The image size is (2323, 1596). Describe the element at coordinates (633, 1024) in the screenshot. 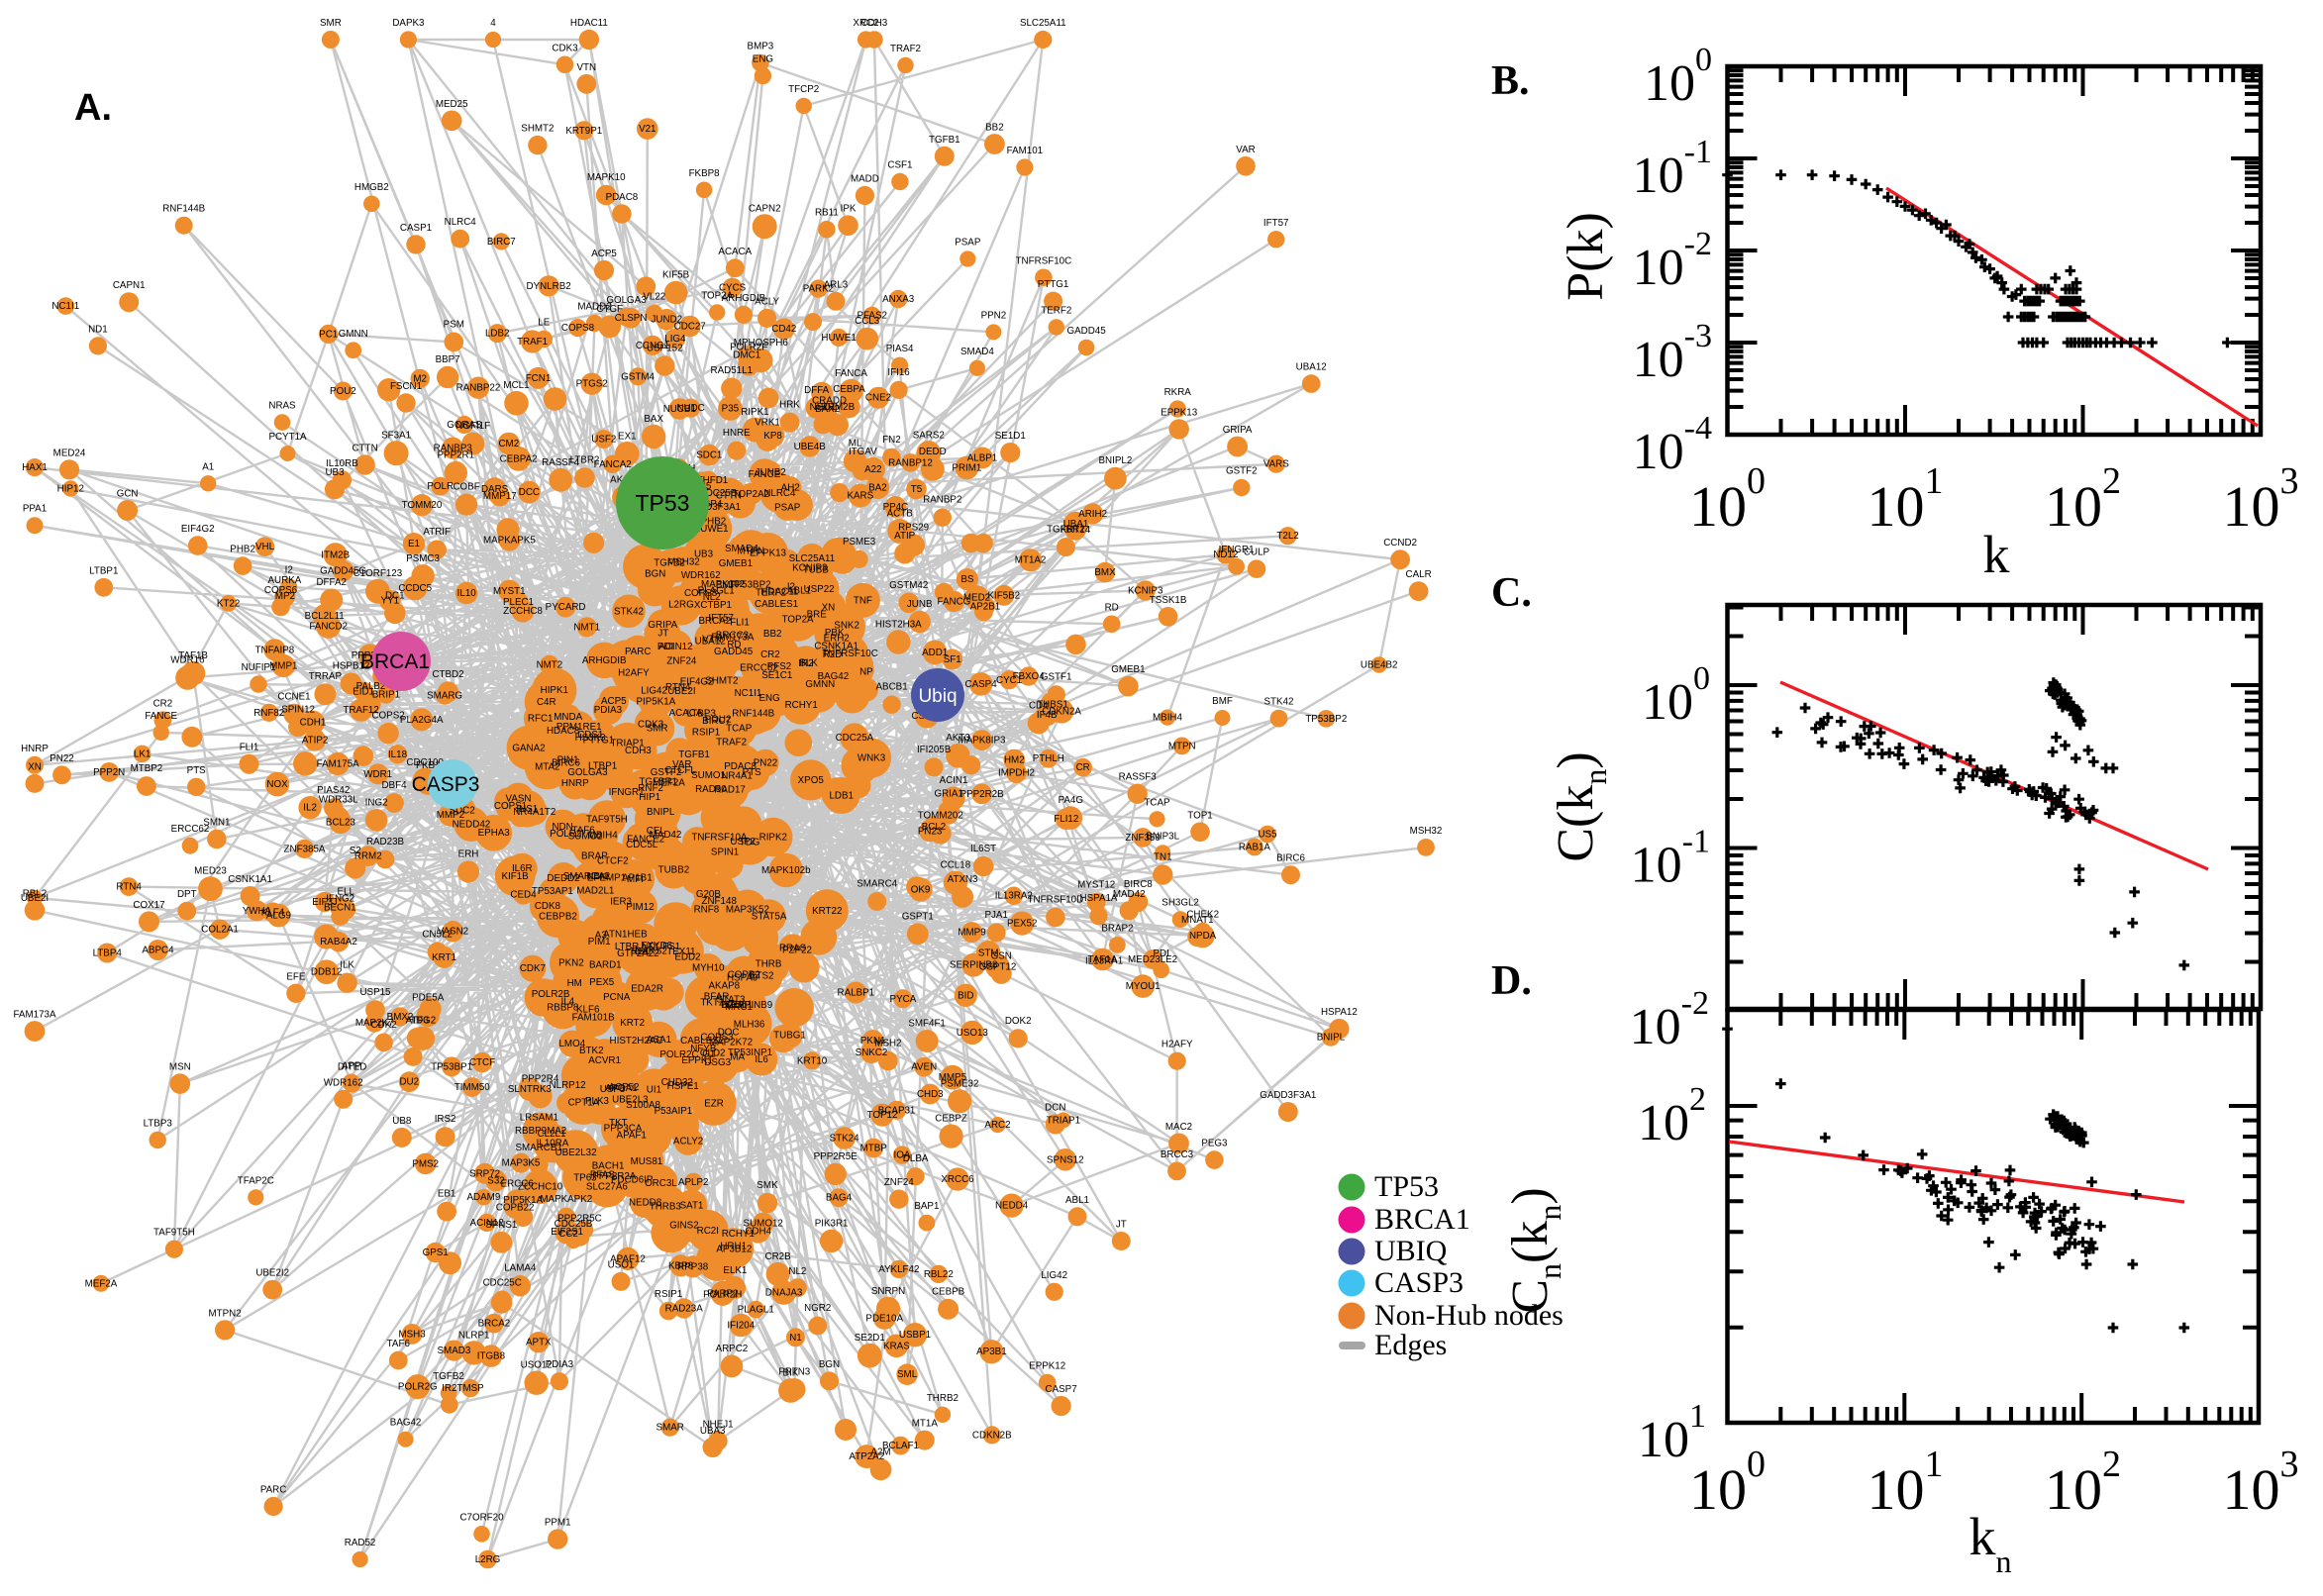

I see `svg-text: KRT2` at that location.